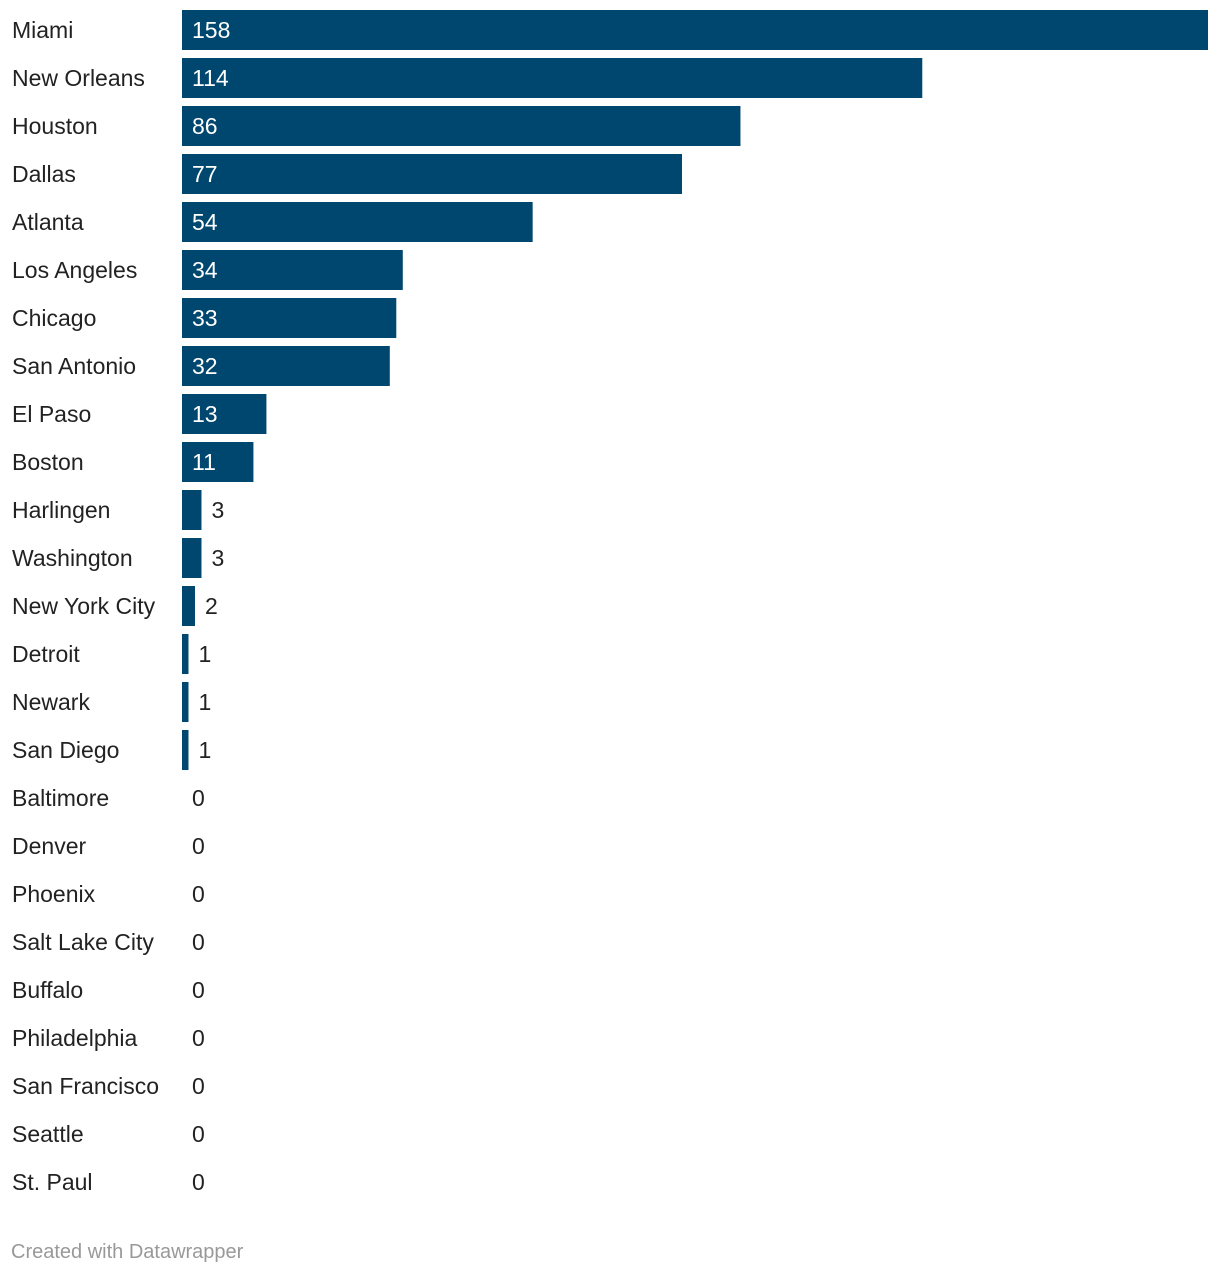  Describe the element at coordinates (205, 270) in the screenshot. I see `value-label: 34` at that location.